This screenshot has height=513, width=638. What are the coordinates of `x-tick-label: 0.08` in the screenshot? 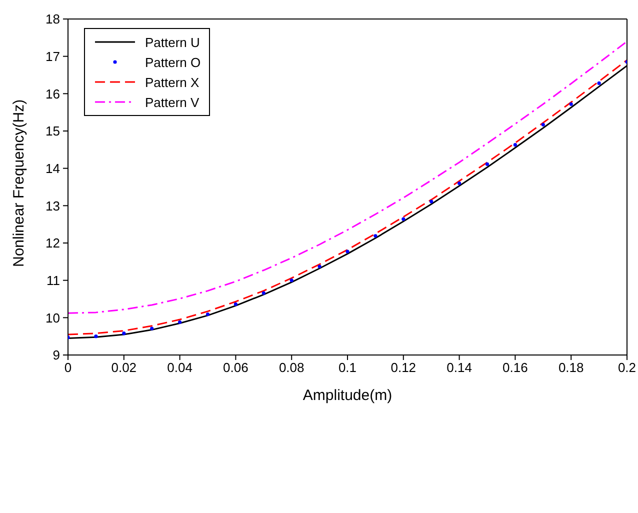 It's located at (291, 368).